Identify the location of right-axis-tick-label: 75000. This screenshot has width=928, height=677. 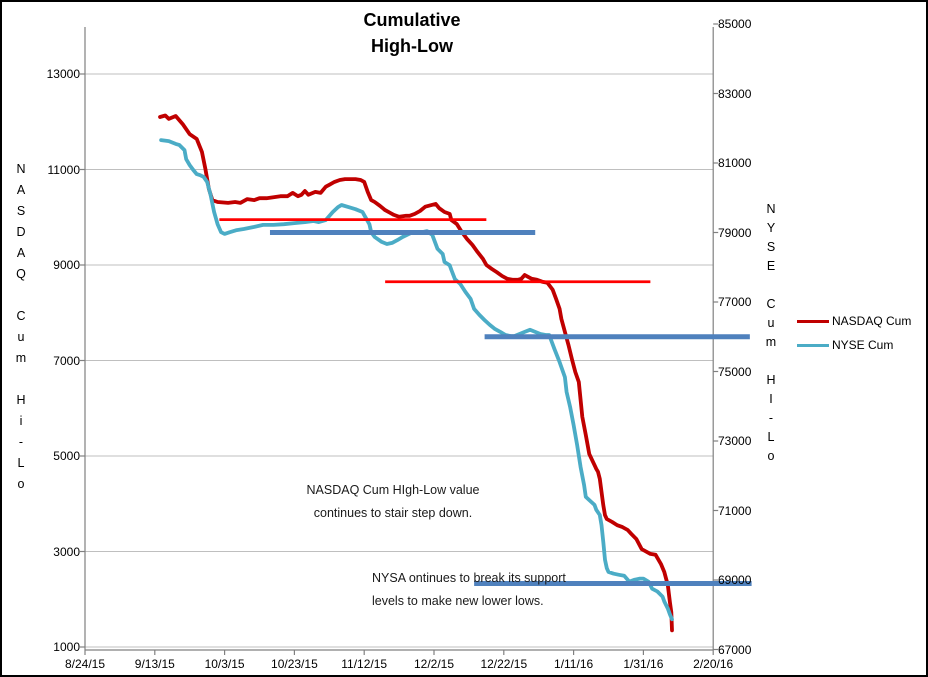
(735, 371).